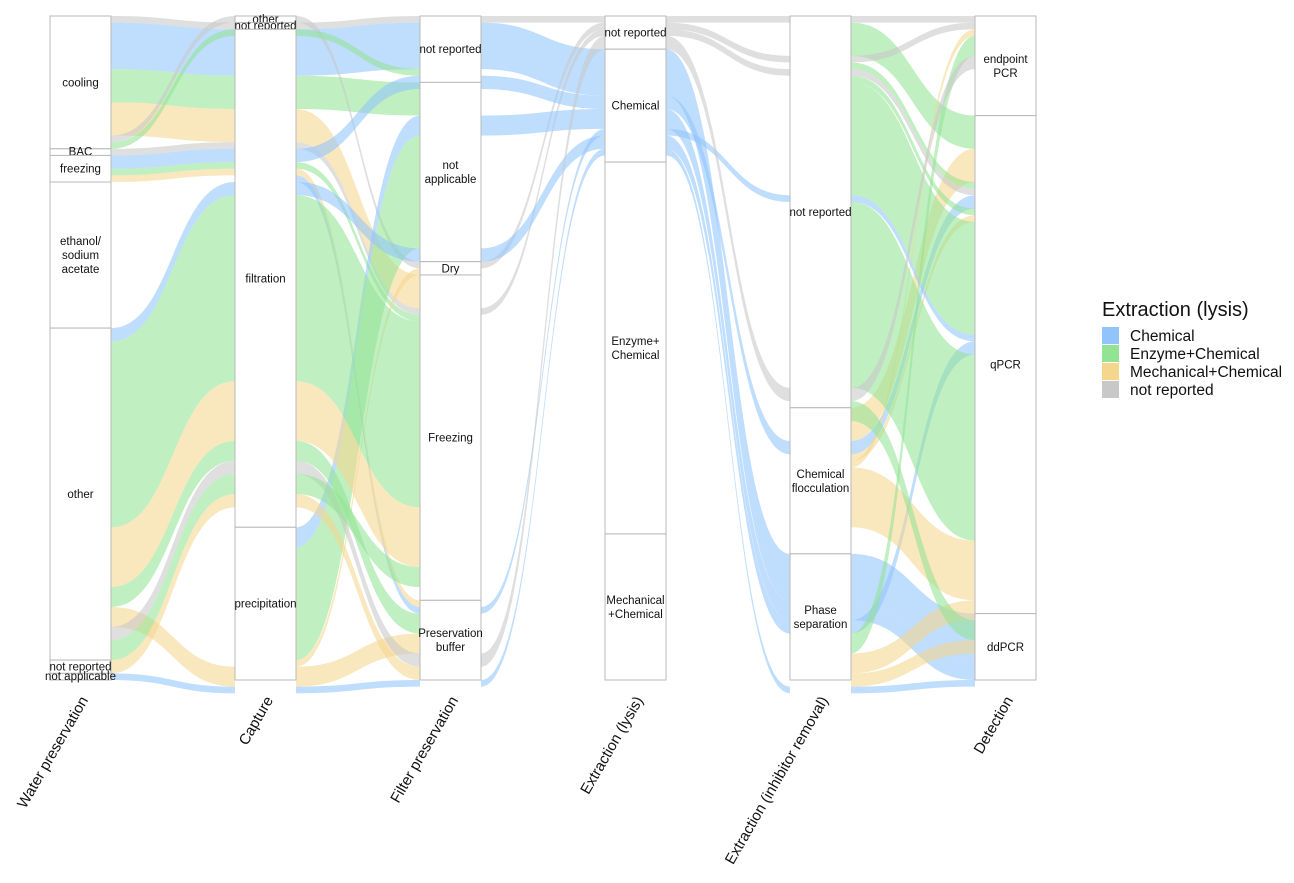  What do you see at coordinates (1162, 336) in the screenshot?
I see `legend-label: Chemical` at bounding box center [1162, 336].